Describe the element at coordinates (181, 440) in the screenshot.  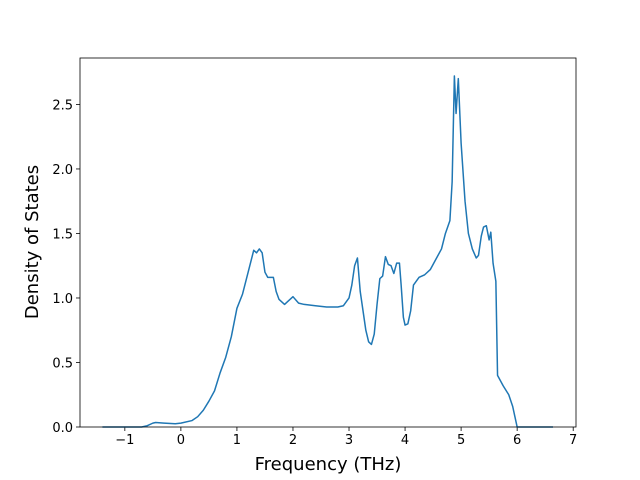
I see `x-tick-label: 0` at that location.